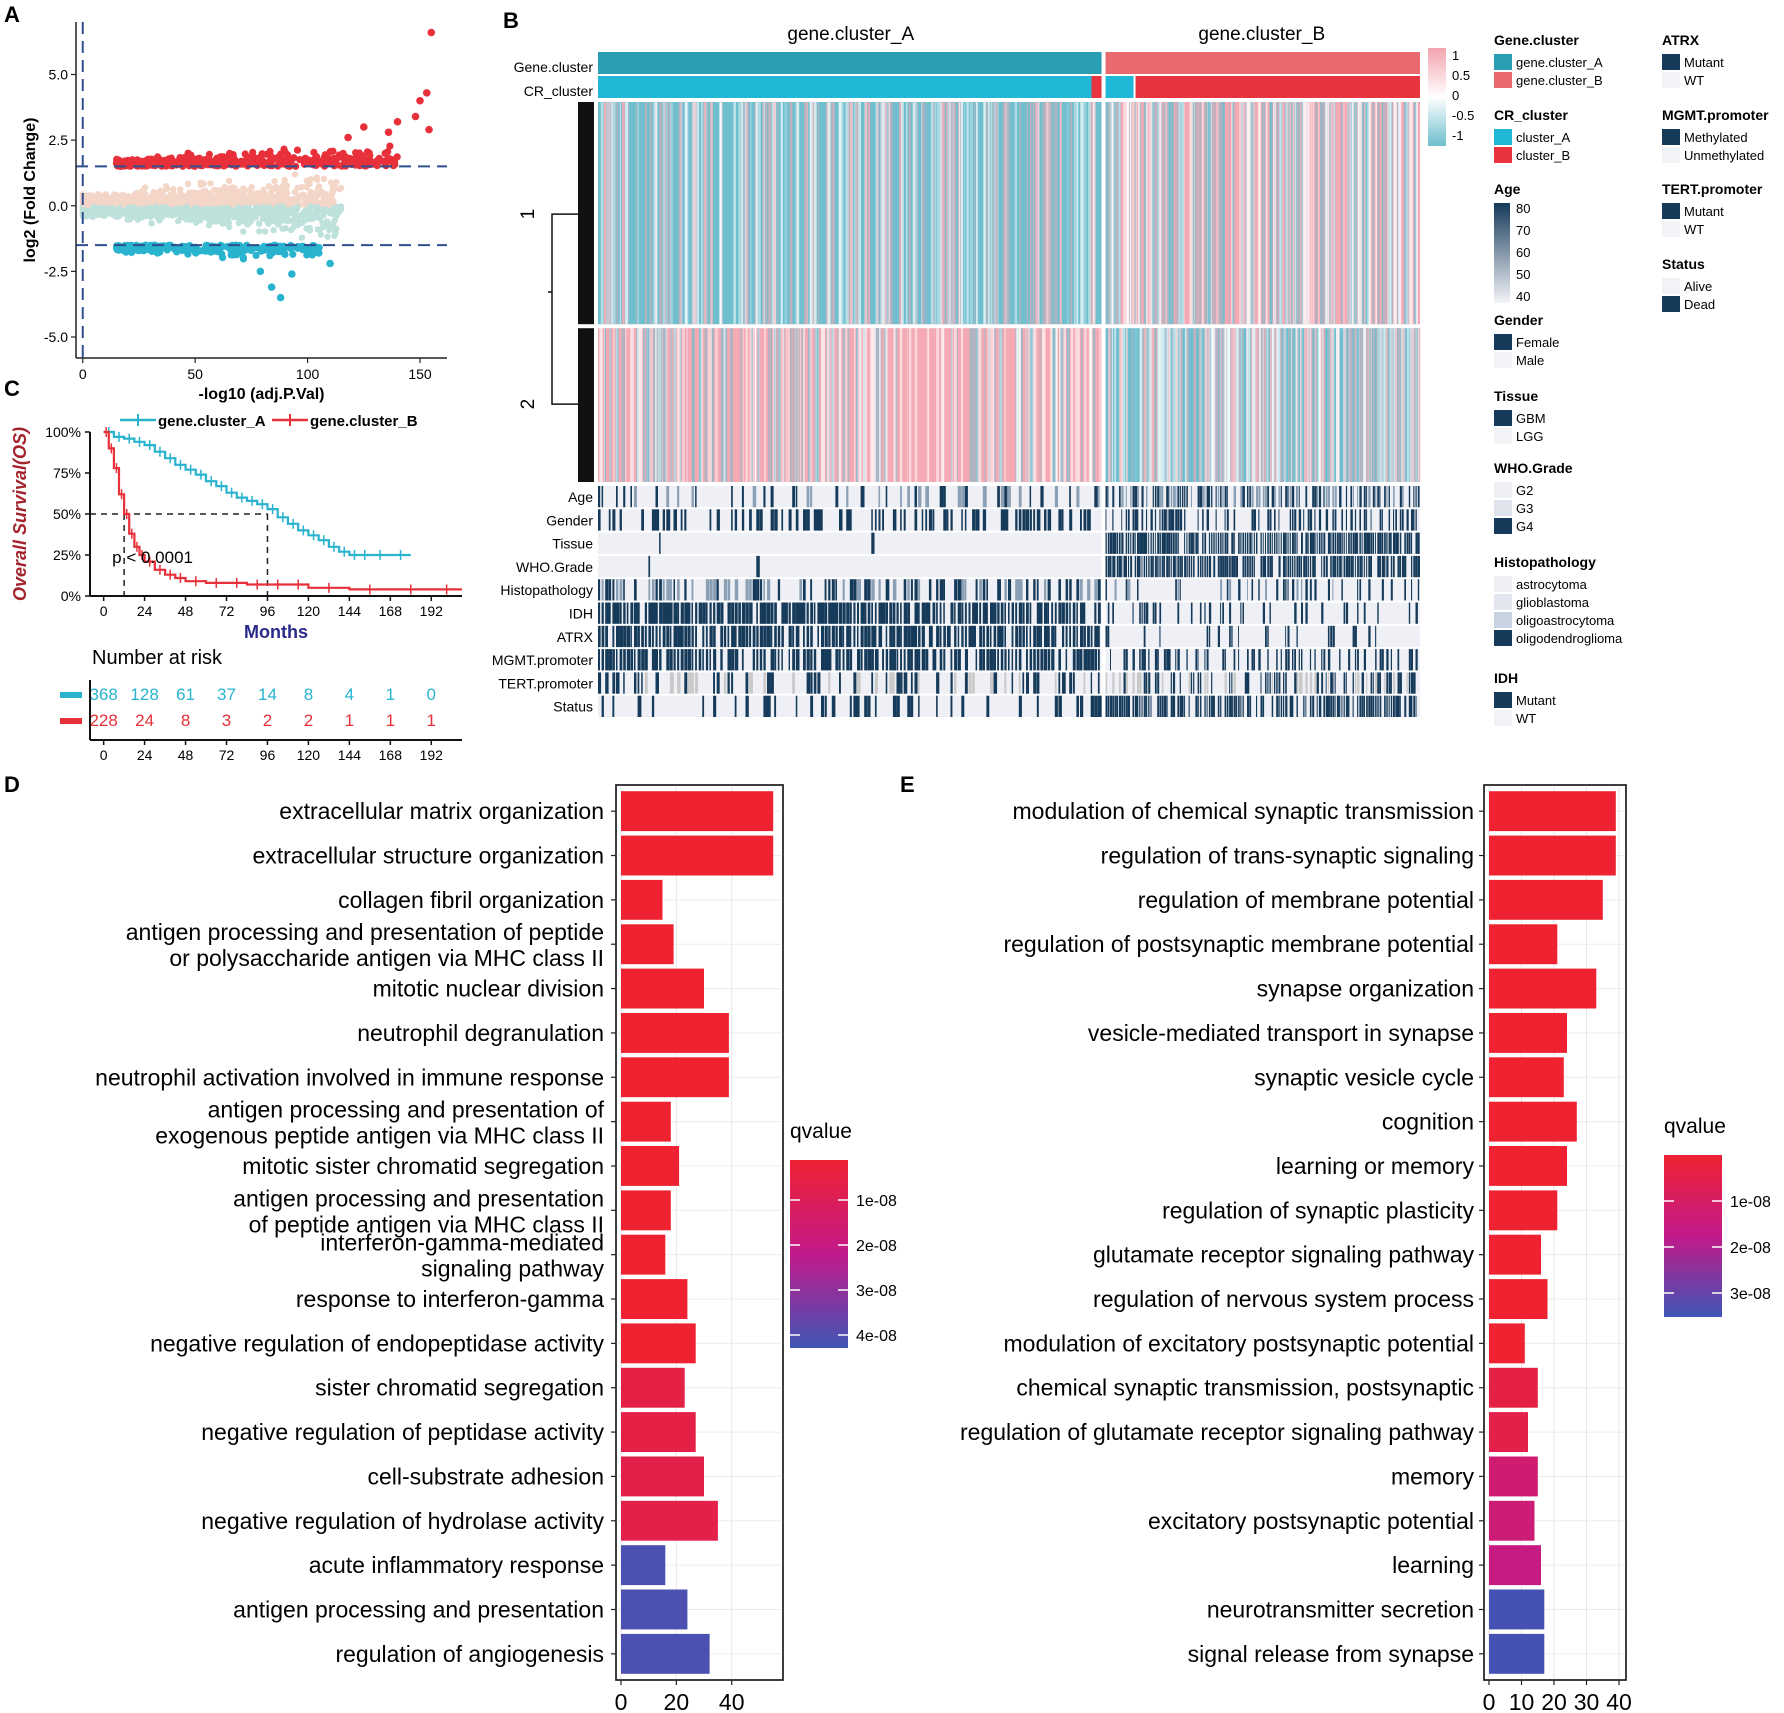 This screenshot has width=1784, height=1713. What do you see at coordinates (83, 374) in the screenshot?
I see `x-tick-label: 0` at bounding box center [83, 374].